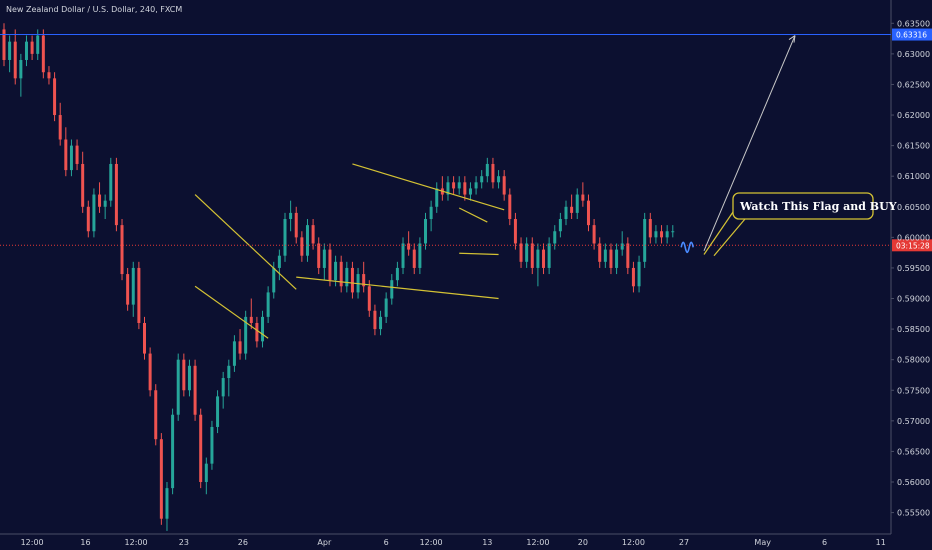 The image size is (932, 550). I want to click on trendline-flag-1-bottom, so click(231, 312).